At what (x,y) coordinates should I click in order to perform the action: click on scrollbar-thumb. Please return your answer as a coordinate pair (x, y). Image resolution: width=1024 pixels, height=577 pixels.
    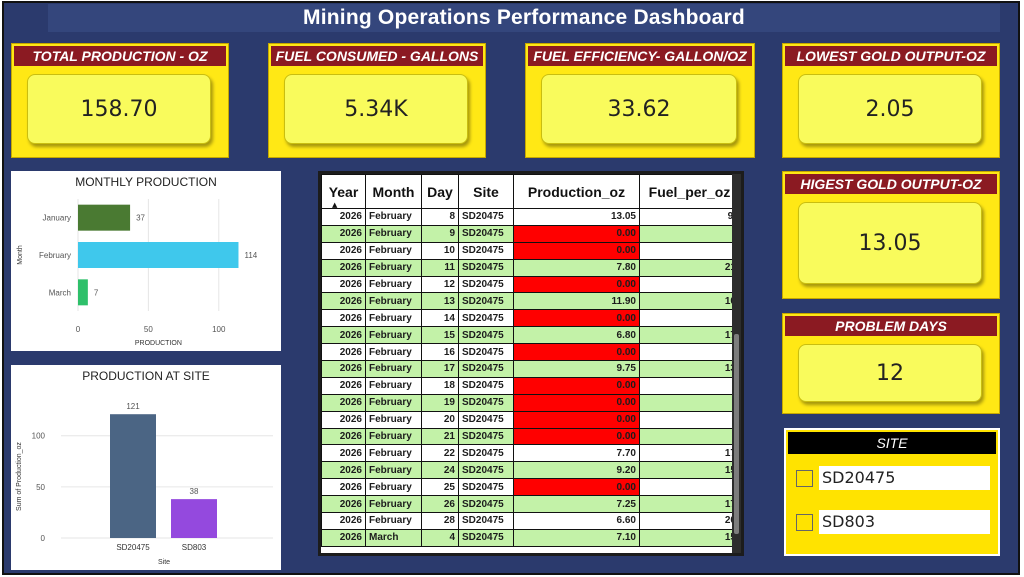
    Looking at the image, I should click on (736, 434).